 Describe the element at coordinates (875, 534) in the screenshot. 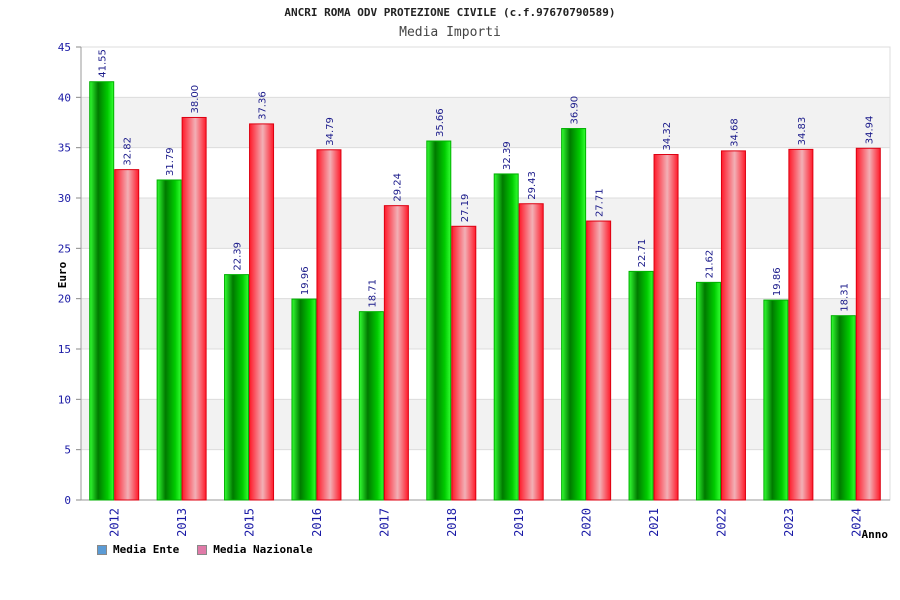

I see `x-axis-label: Anno` at that location.